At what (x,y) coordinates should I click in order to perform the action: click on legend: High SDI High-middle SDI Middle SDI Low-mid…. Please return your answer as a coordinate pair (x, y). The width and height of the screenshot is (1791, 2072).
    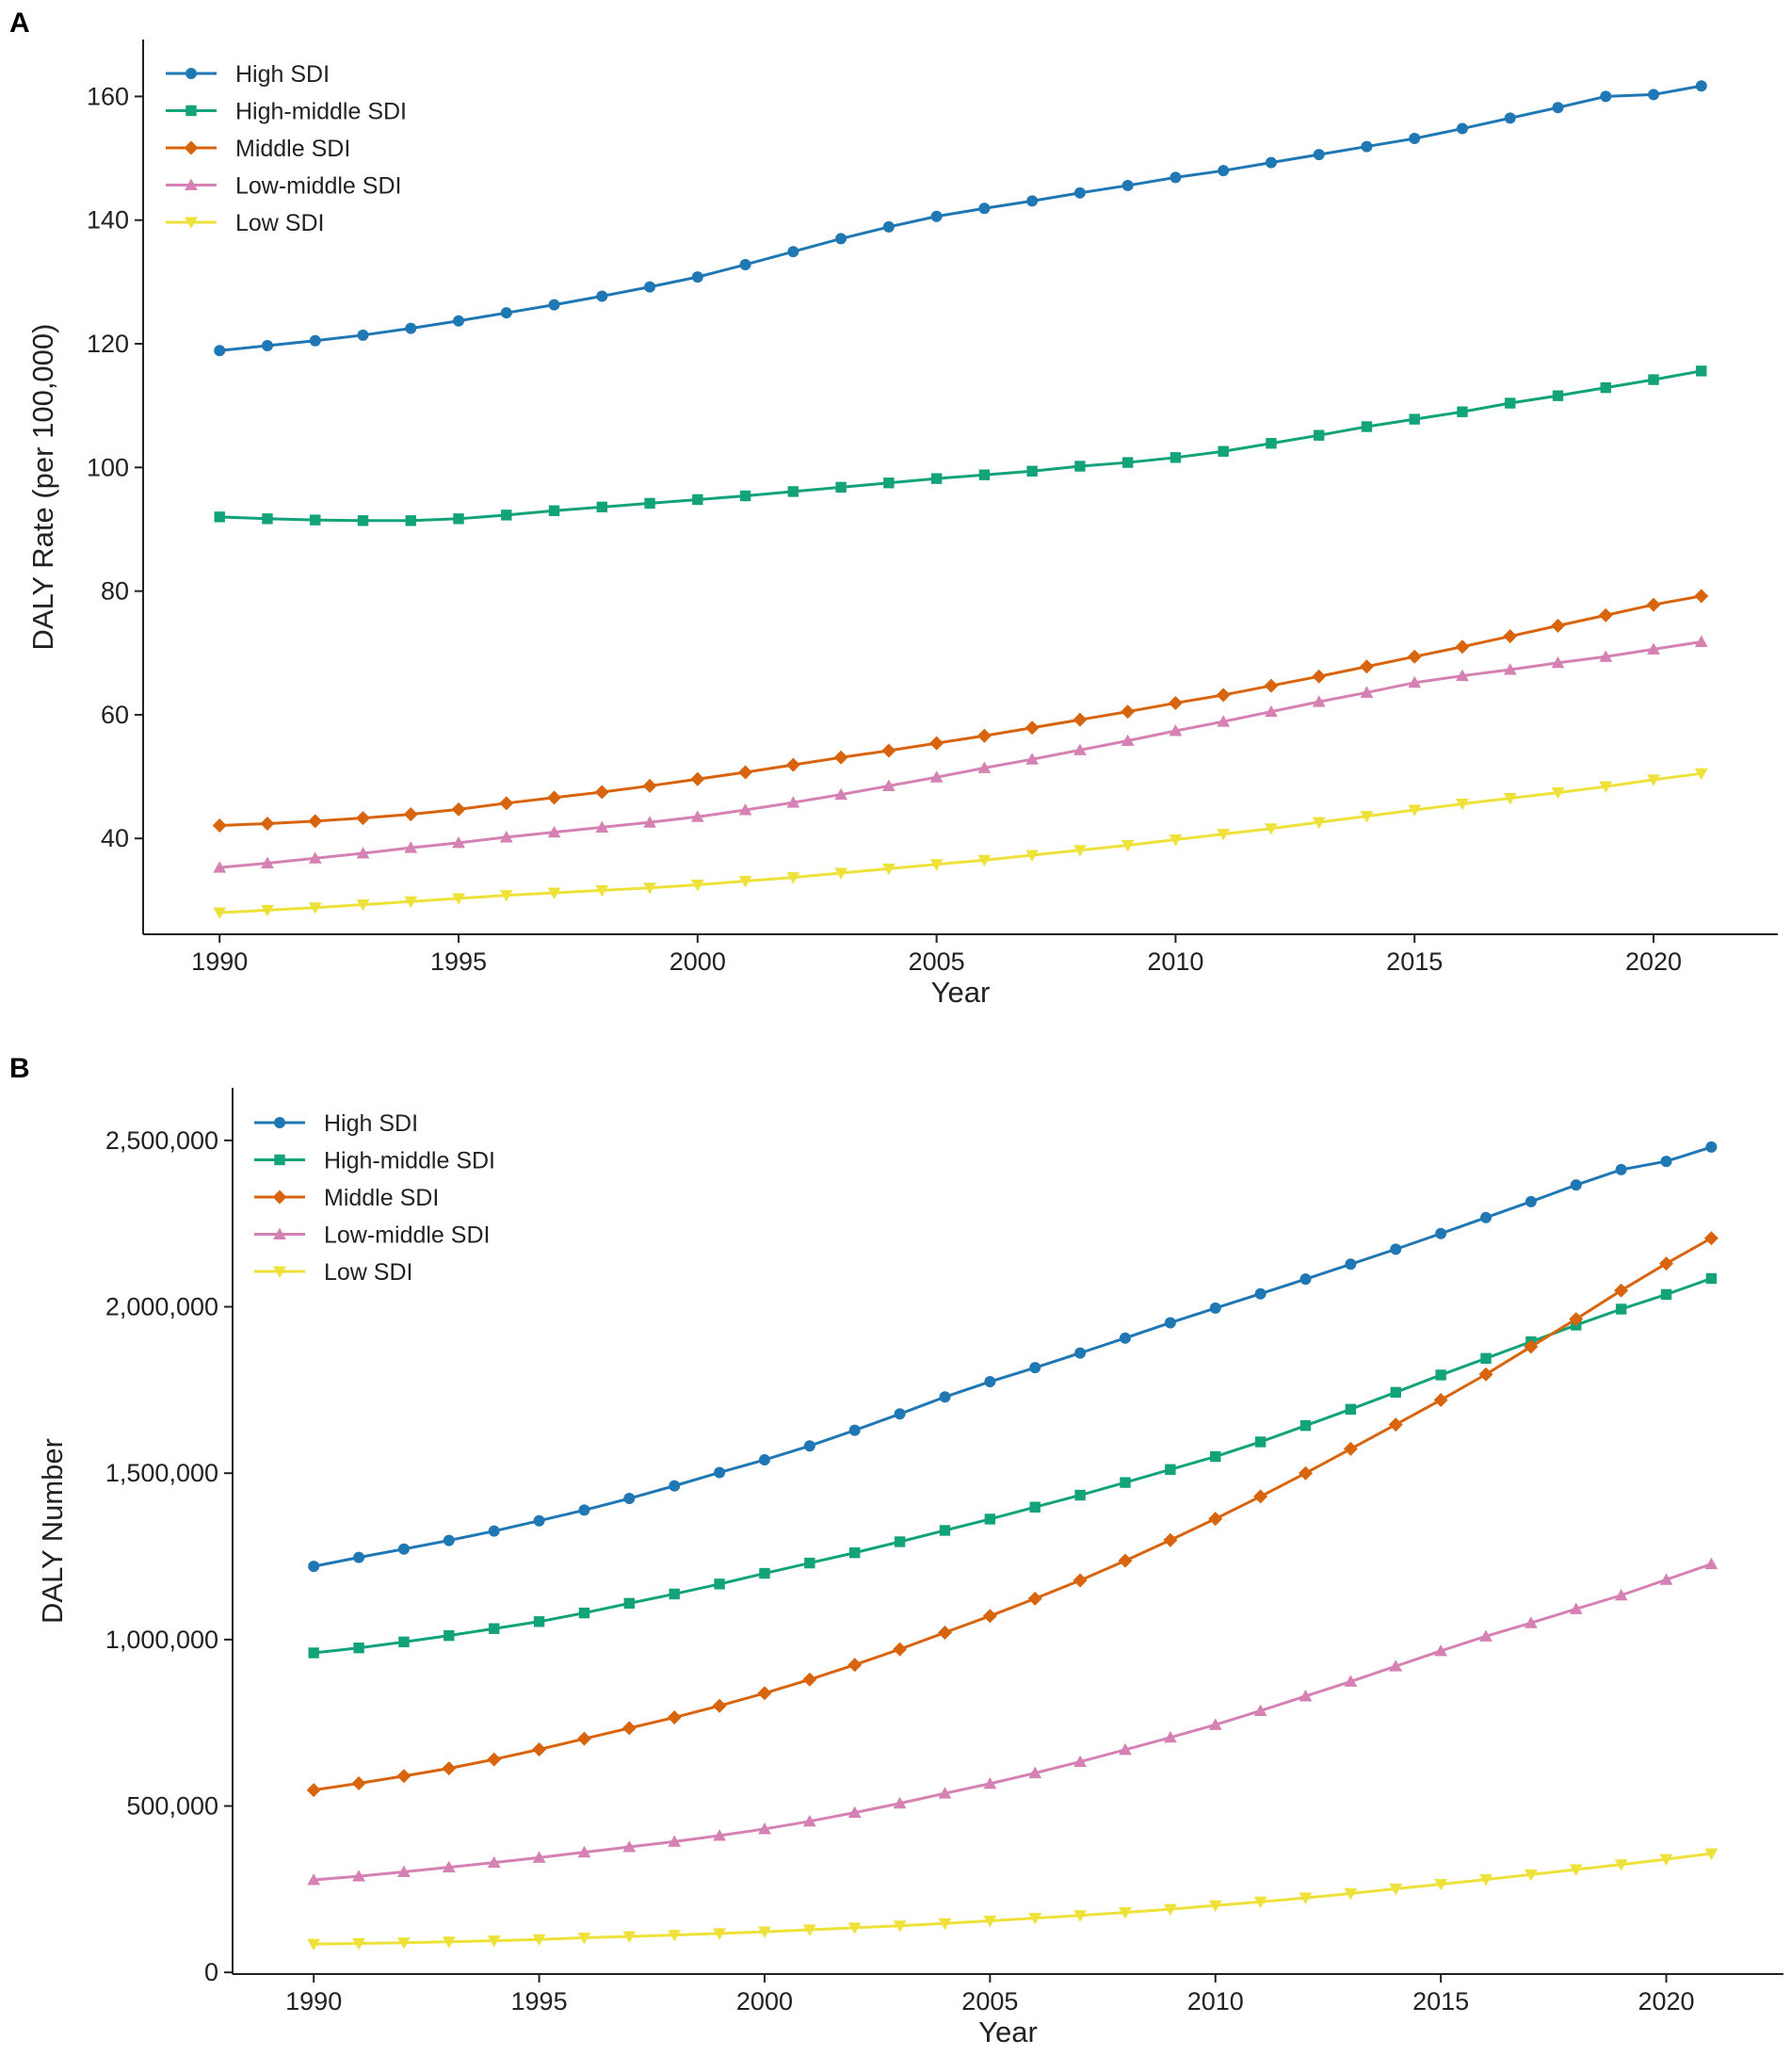
    Looking at the image, I should click on (375, 1198).